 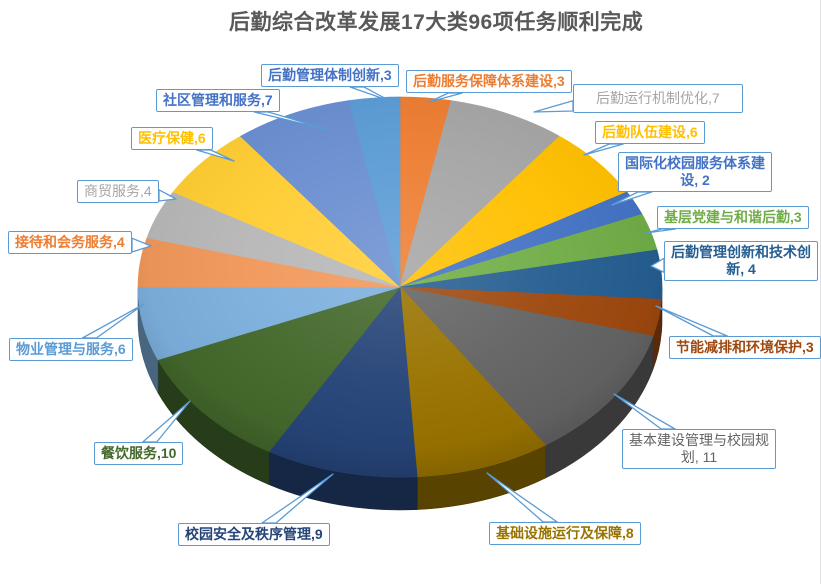 I want to click on data-label-callout: 校园安全及秩序管理,9, so click(x=254, y=534).